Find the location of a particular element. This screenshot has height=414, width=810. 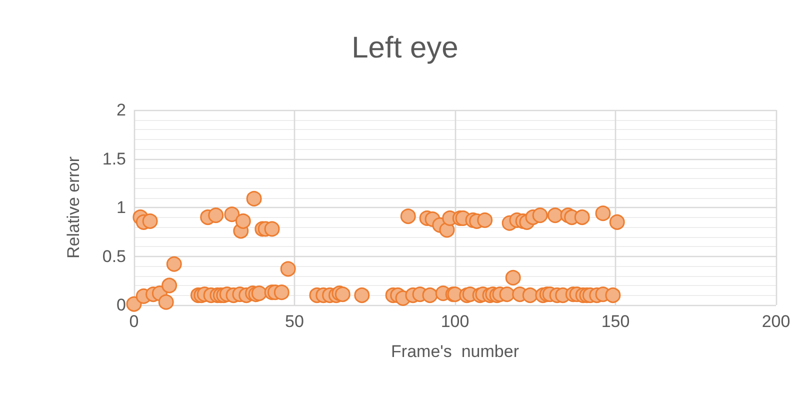

x-tick-label: 0 is located at coordinates (134, 321).